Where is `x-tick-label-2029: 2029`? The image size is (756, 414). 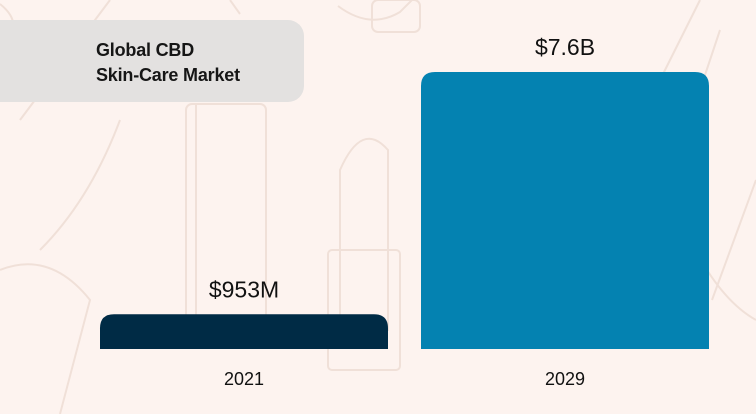
x-tick-label-2029: 2029 is located at coordinates (565, 379).